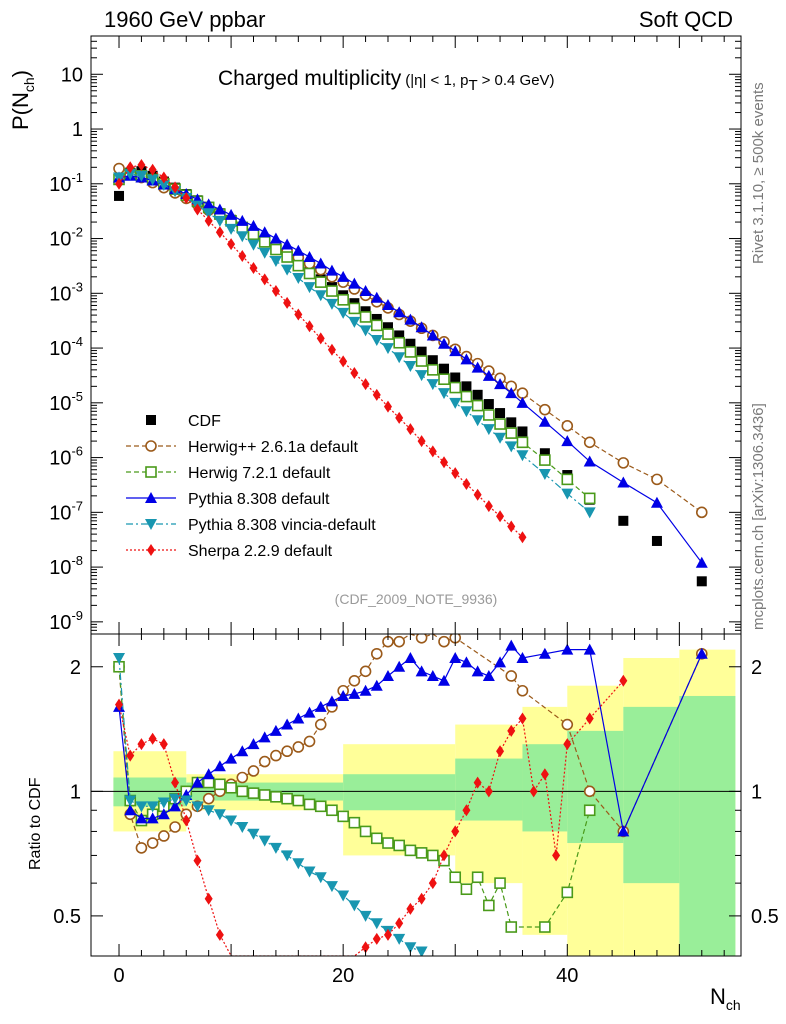 The width and height of the screenshot is (786, 1024). What do you see at coordinates (260, 551) in the screenshot?
I see `legend-label: Sherpa 2.2.9 default` at bounding box center [260, 551].